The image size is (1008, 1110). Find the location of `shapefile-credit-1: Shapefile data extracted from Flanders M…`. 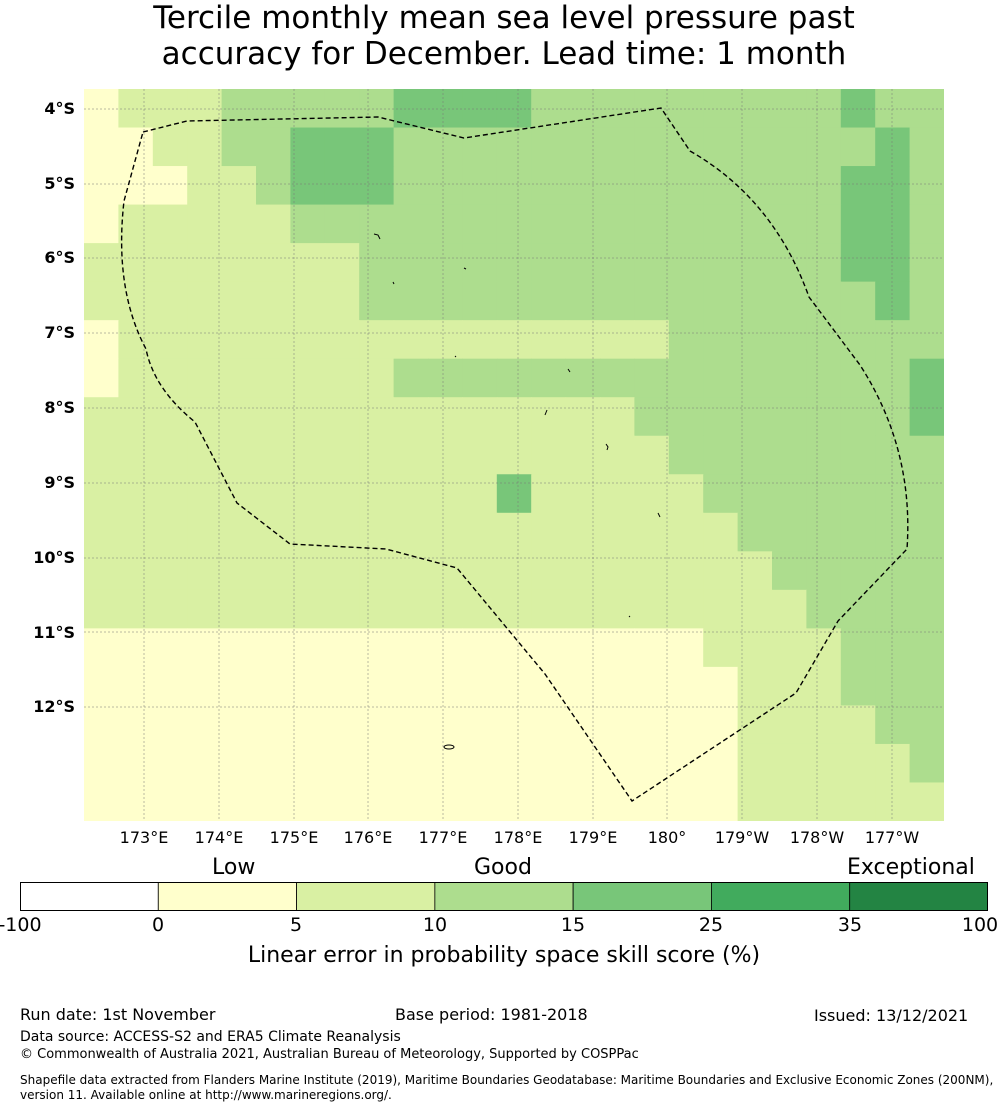

shapefile-credit-1: Shapefile data extracted from Flanders M… is located at coordinates (507, 1080).